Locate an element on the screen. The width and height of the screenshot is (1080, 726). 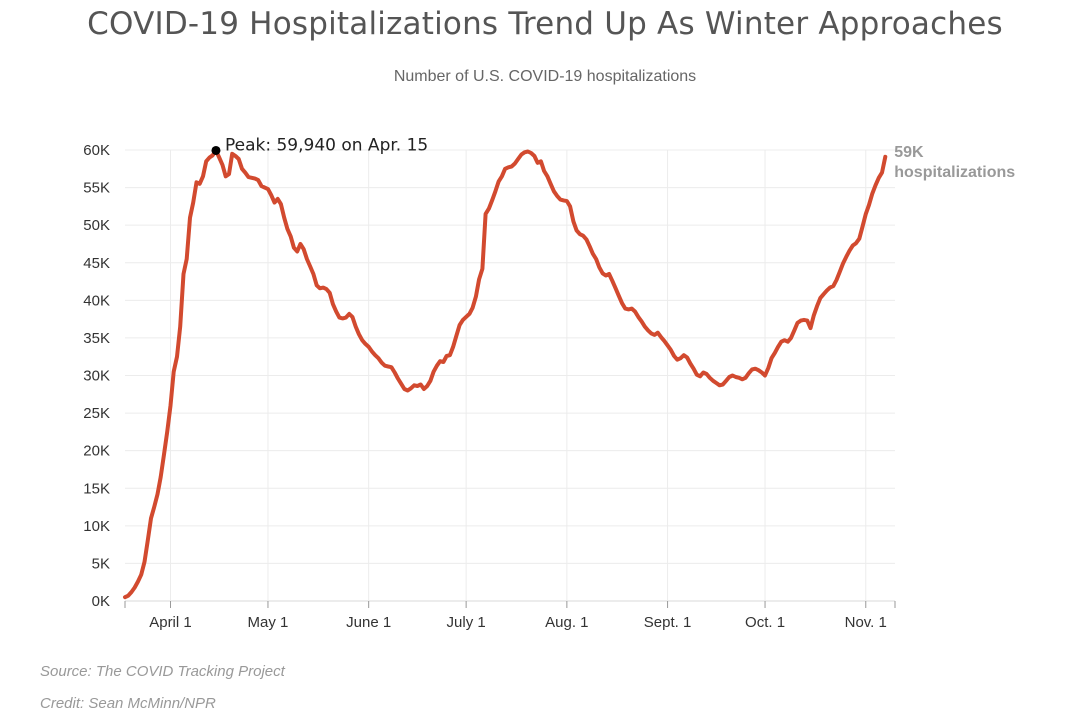
chart-subtitle: Number of U.S. COVID-19 hospitalizations is located at coordinates (545, 76).